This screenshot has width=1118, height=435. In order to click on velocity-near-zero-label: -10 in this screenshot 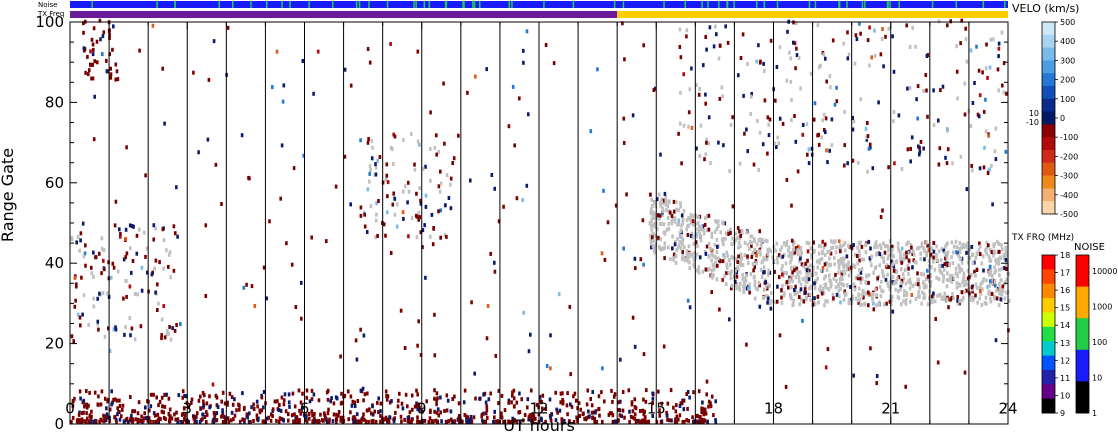, I will do `click(1032, 122)`.